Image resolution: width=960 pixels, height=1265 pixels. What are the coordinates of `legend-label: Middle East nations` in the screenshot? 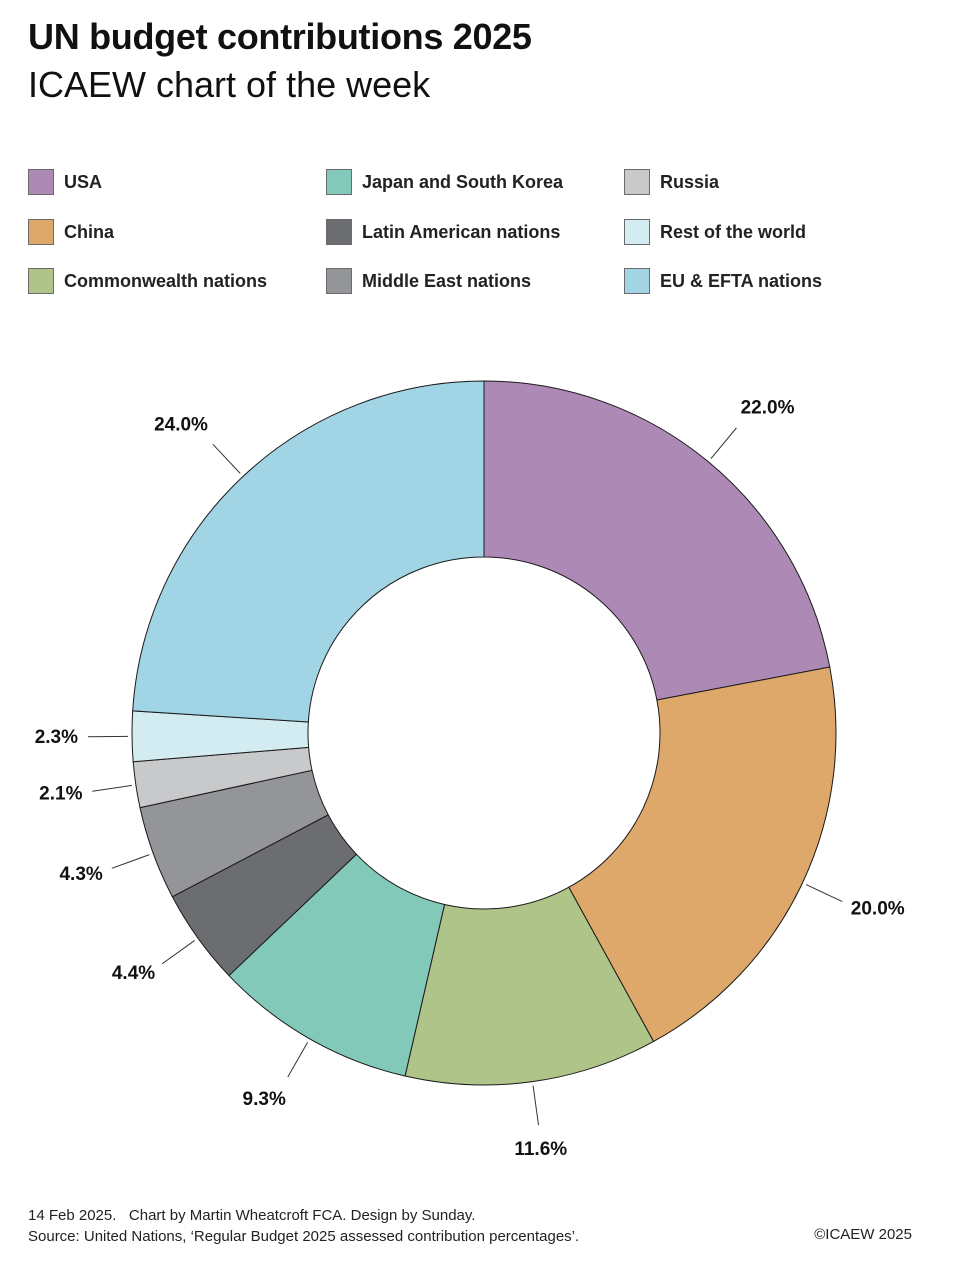 It's located at (447, 280).